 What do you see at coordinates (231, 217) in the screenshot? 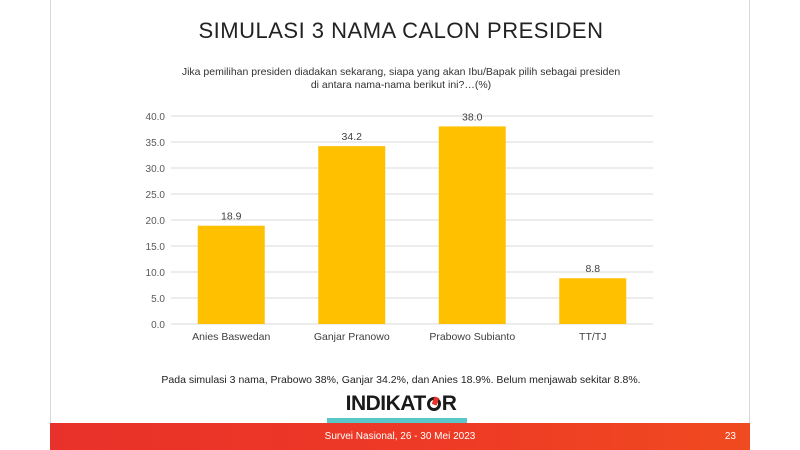
I see `bar-value-label: 18.9` at bounding box center [231, 217].